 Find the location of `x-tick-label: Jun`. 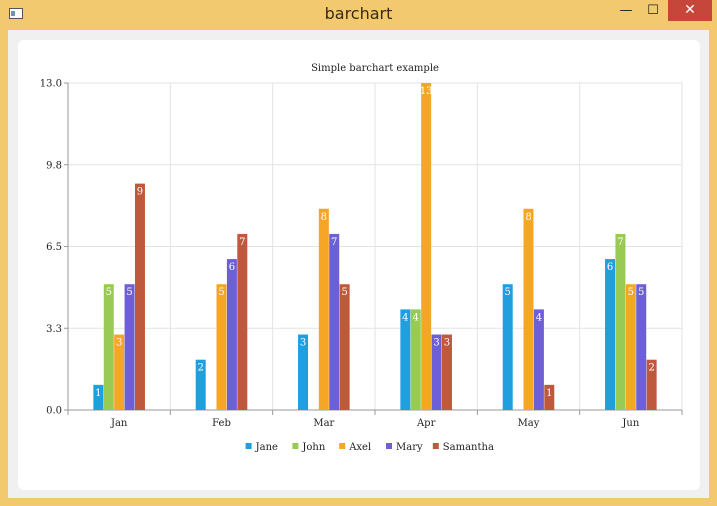

x-tick-label: Jun is located at coordinates (630, 423).